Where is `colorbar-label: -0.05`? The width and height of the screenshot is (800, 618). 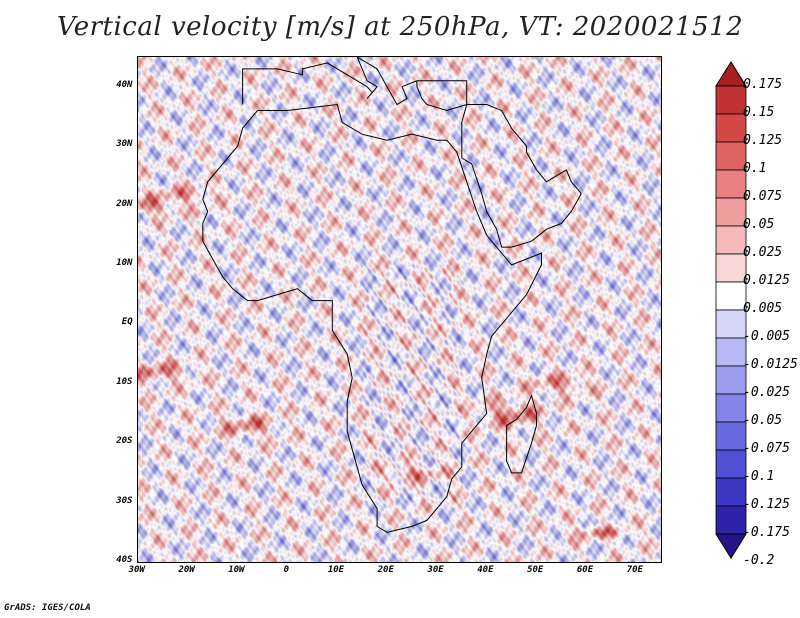 colorbar-label: -0.05 is located at coordinates (763, 420).